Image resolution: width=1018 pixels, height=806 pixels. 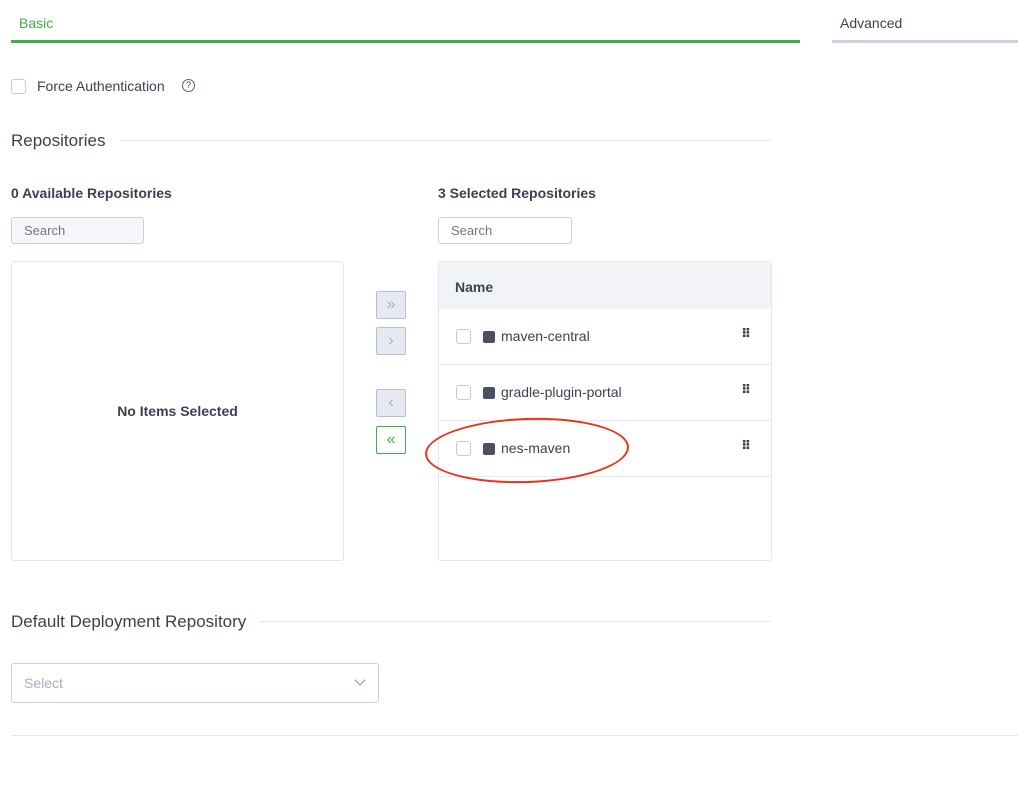 I want to click on repo-name: maven-central, so click(x=545, y=336).